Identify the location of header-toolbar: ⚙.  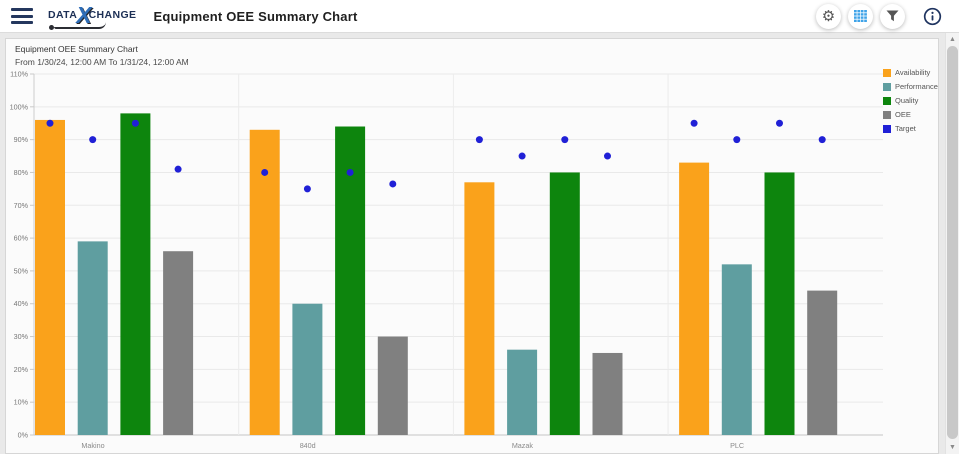
(887, 16).